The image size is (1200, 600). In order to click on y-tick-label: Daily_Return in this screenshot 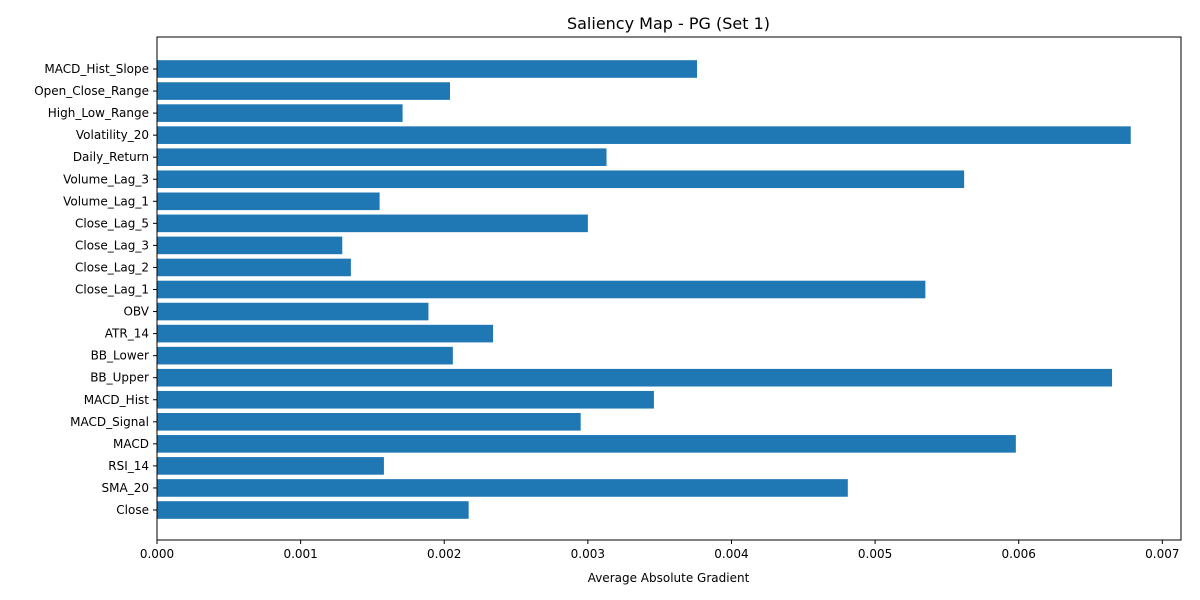, I will do `click(111, 157)`.